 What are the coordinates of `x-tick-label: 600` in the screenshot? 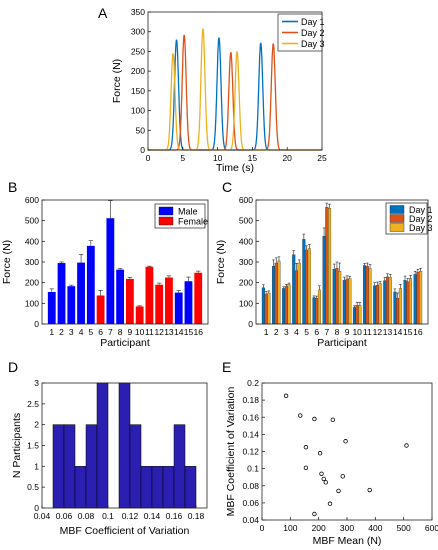 It's located at (431, 528).